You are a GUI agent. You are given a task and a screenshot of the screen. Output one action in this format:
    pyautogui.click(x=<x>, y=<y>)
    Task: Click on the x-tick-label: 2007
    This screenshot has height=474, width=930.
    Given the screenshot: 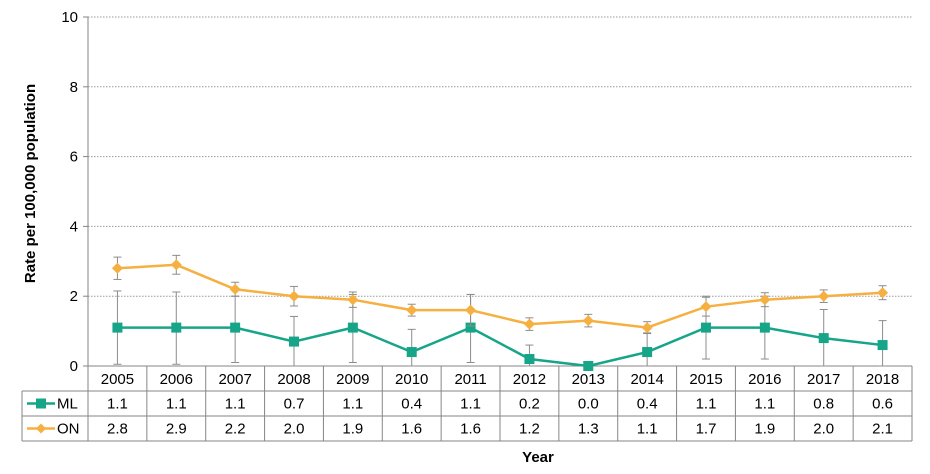 What is the action you would take?
    pyautogui.click(x=234, y=379)
    